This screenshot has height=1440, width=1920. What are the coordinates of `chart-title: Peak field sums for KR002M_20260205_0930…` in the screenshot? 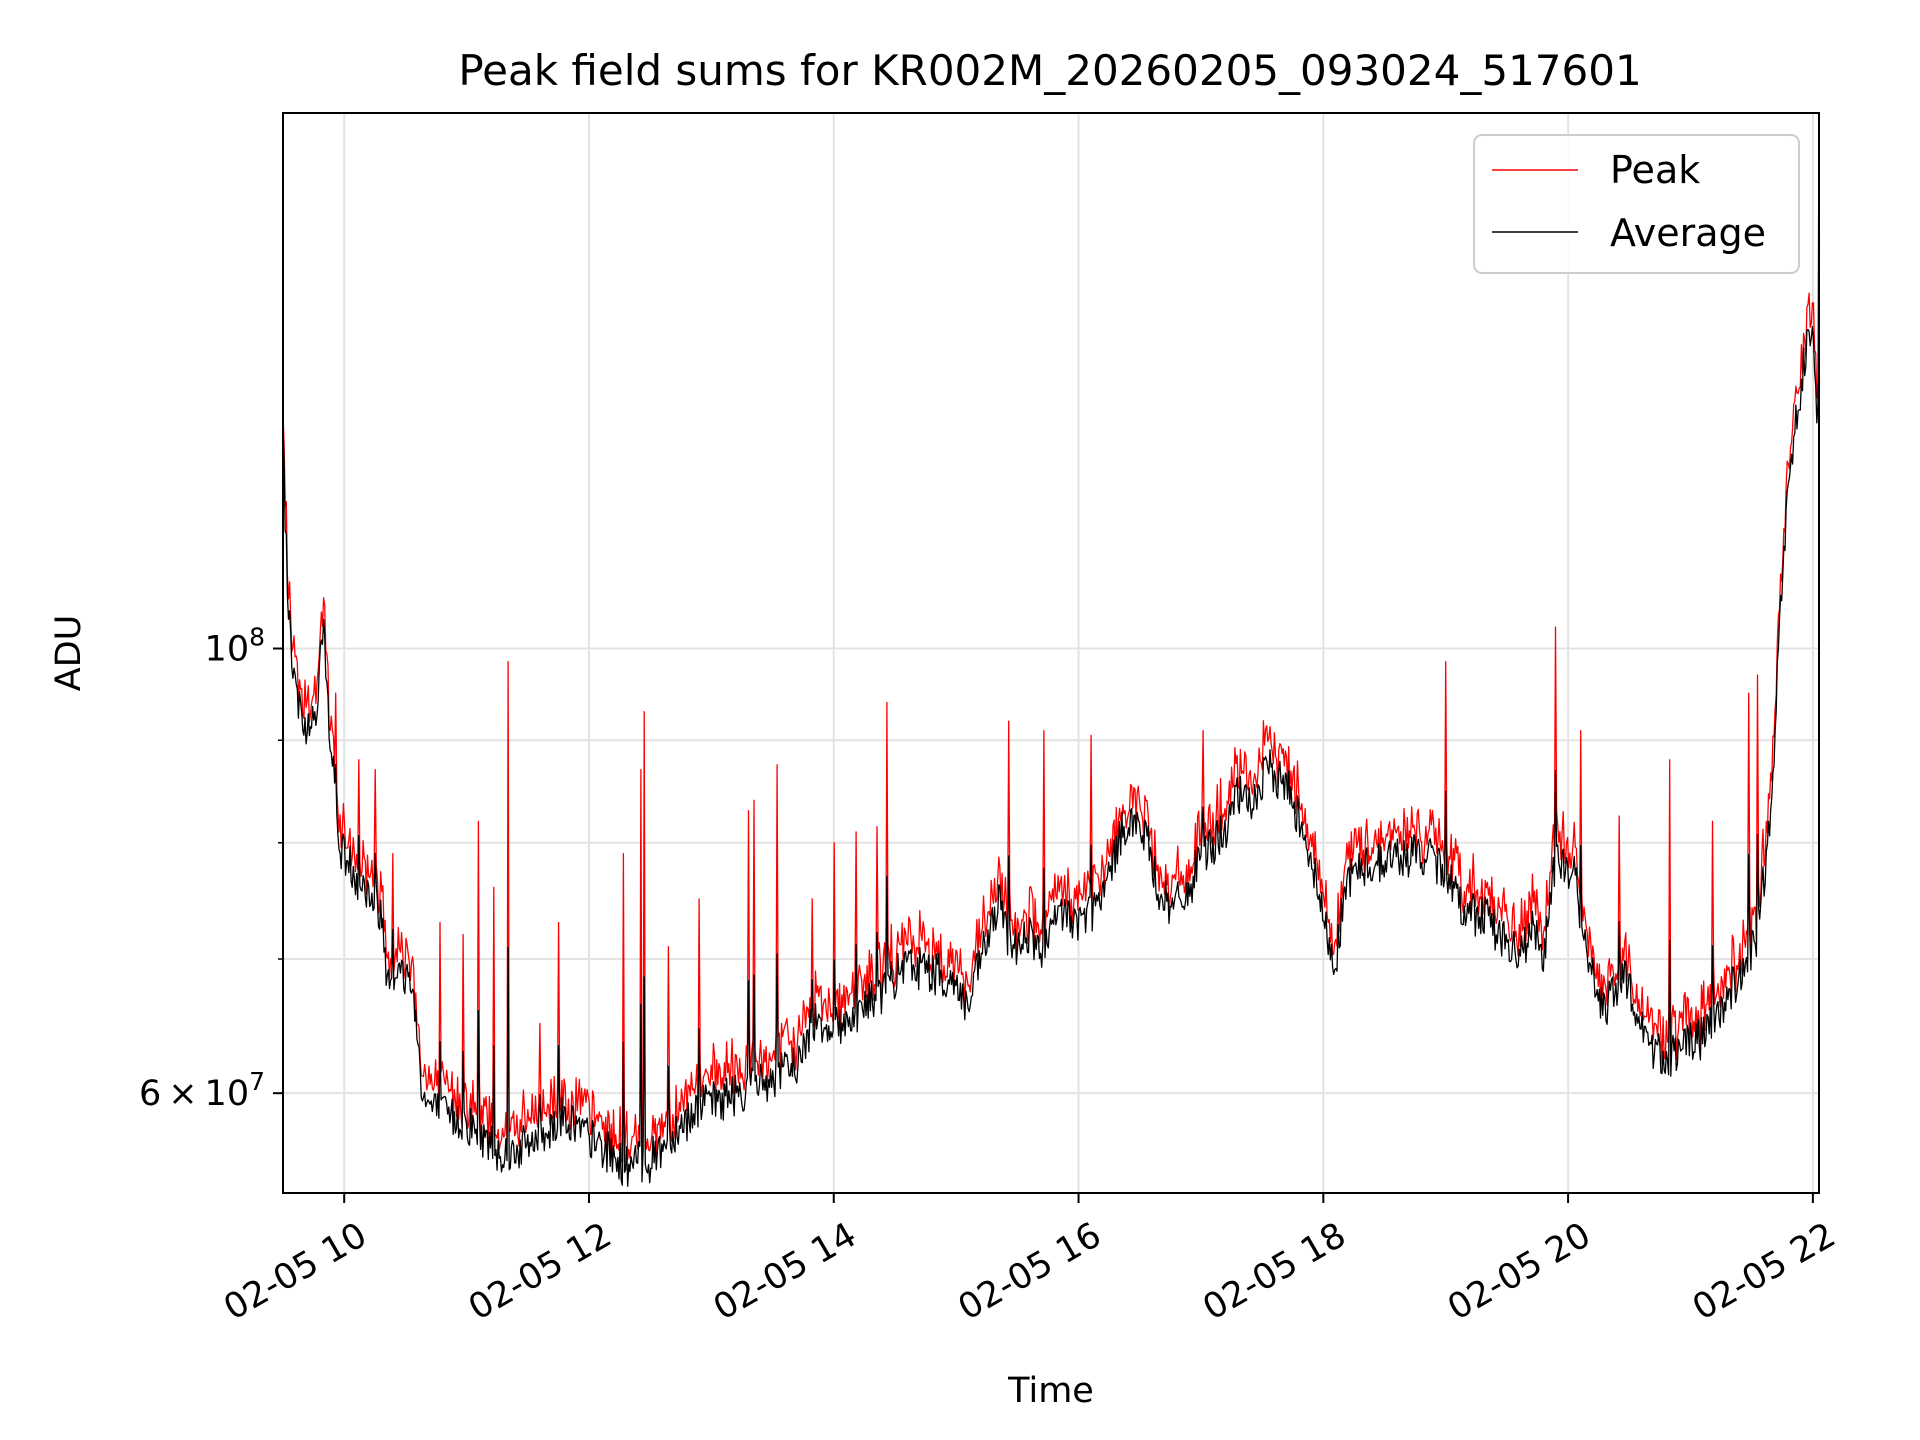 It's located at (1049, 70).